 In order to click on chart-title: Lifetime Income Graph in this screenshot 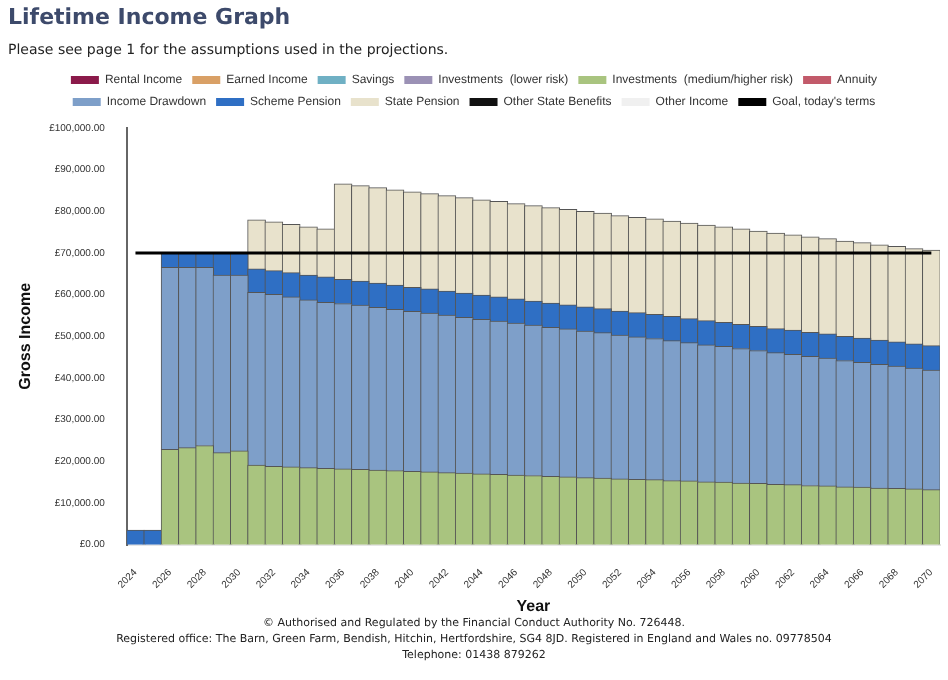, I will do `click(149, 17)`.